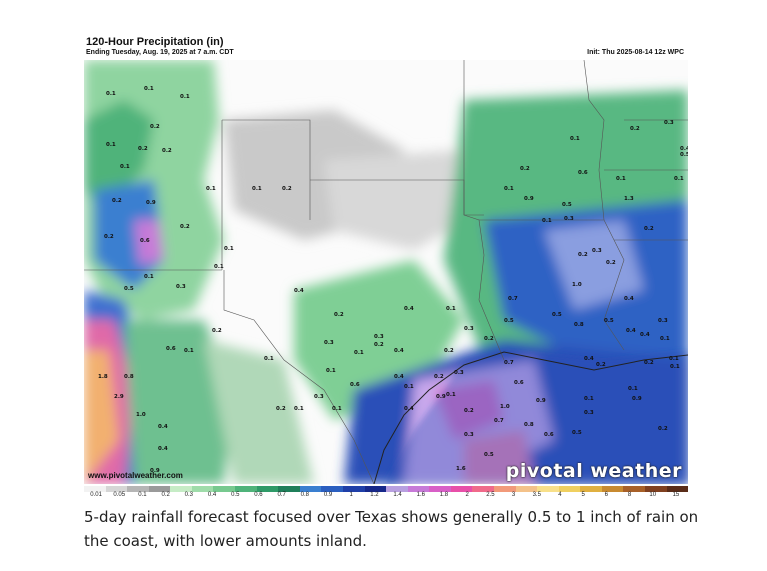  Describe the element at coordinates (629, 495) in the screenshot. I see `legend-tick-label: 8` at that location.